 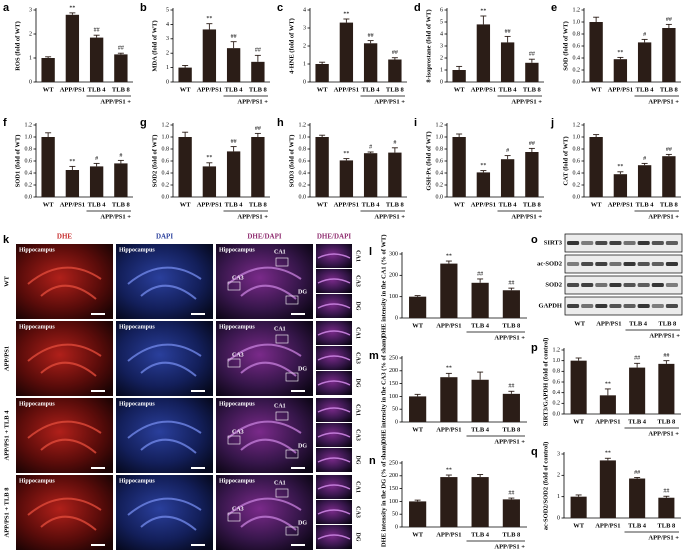 I want to click on y-tick-label: 0.0, so click(x=577, y=197).